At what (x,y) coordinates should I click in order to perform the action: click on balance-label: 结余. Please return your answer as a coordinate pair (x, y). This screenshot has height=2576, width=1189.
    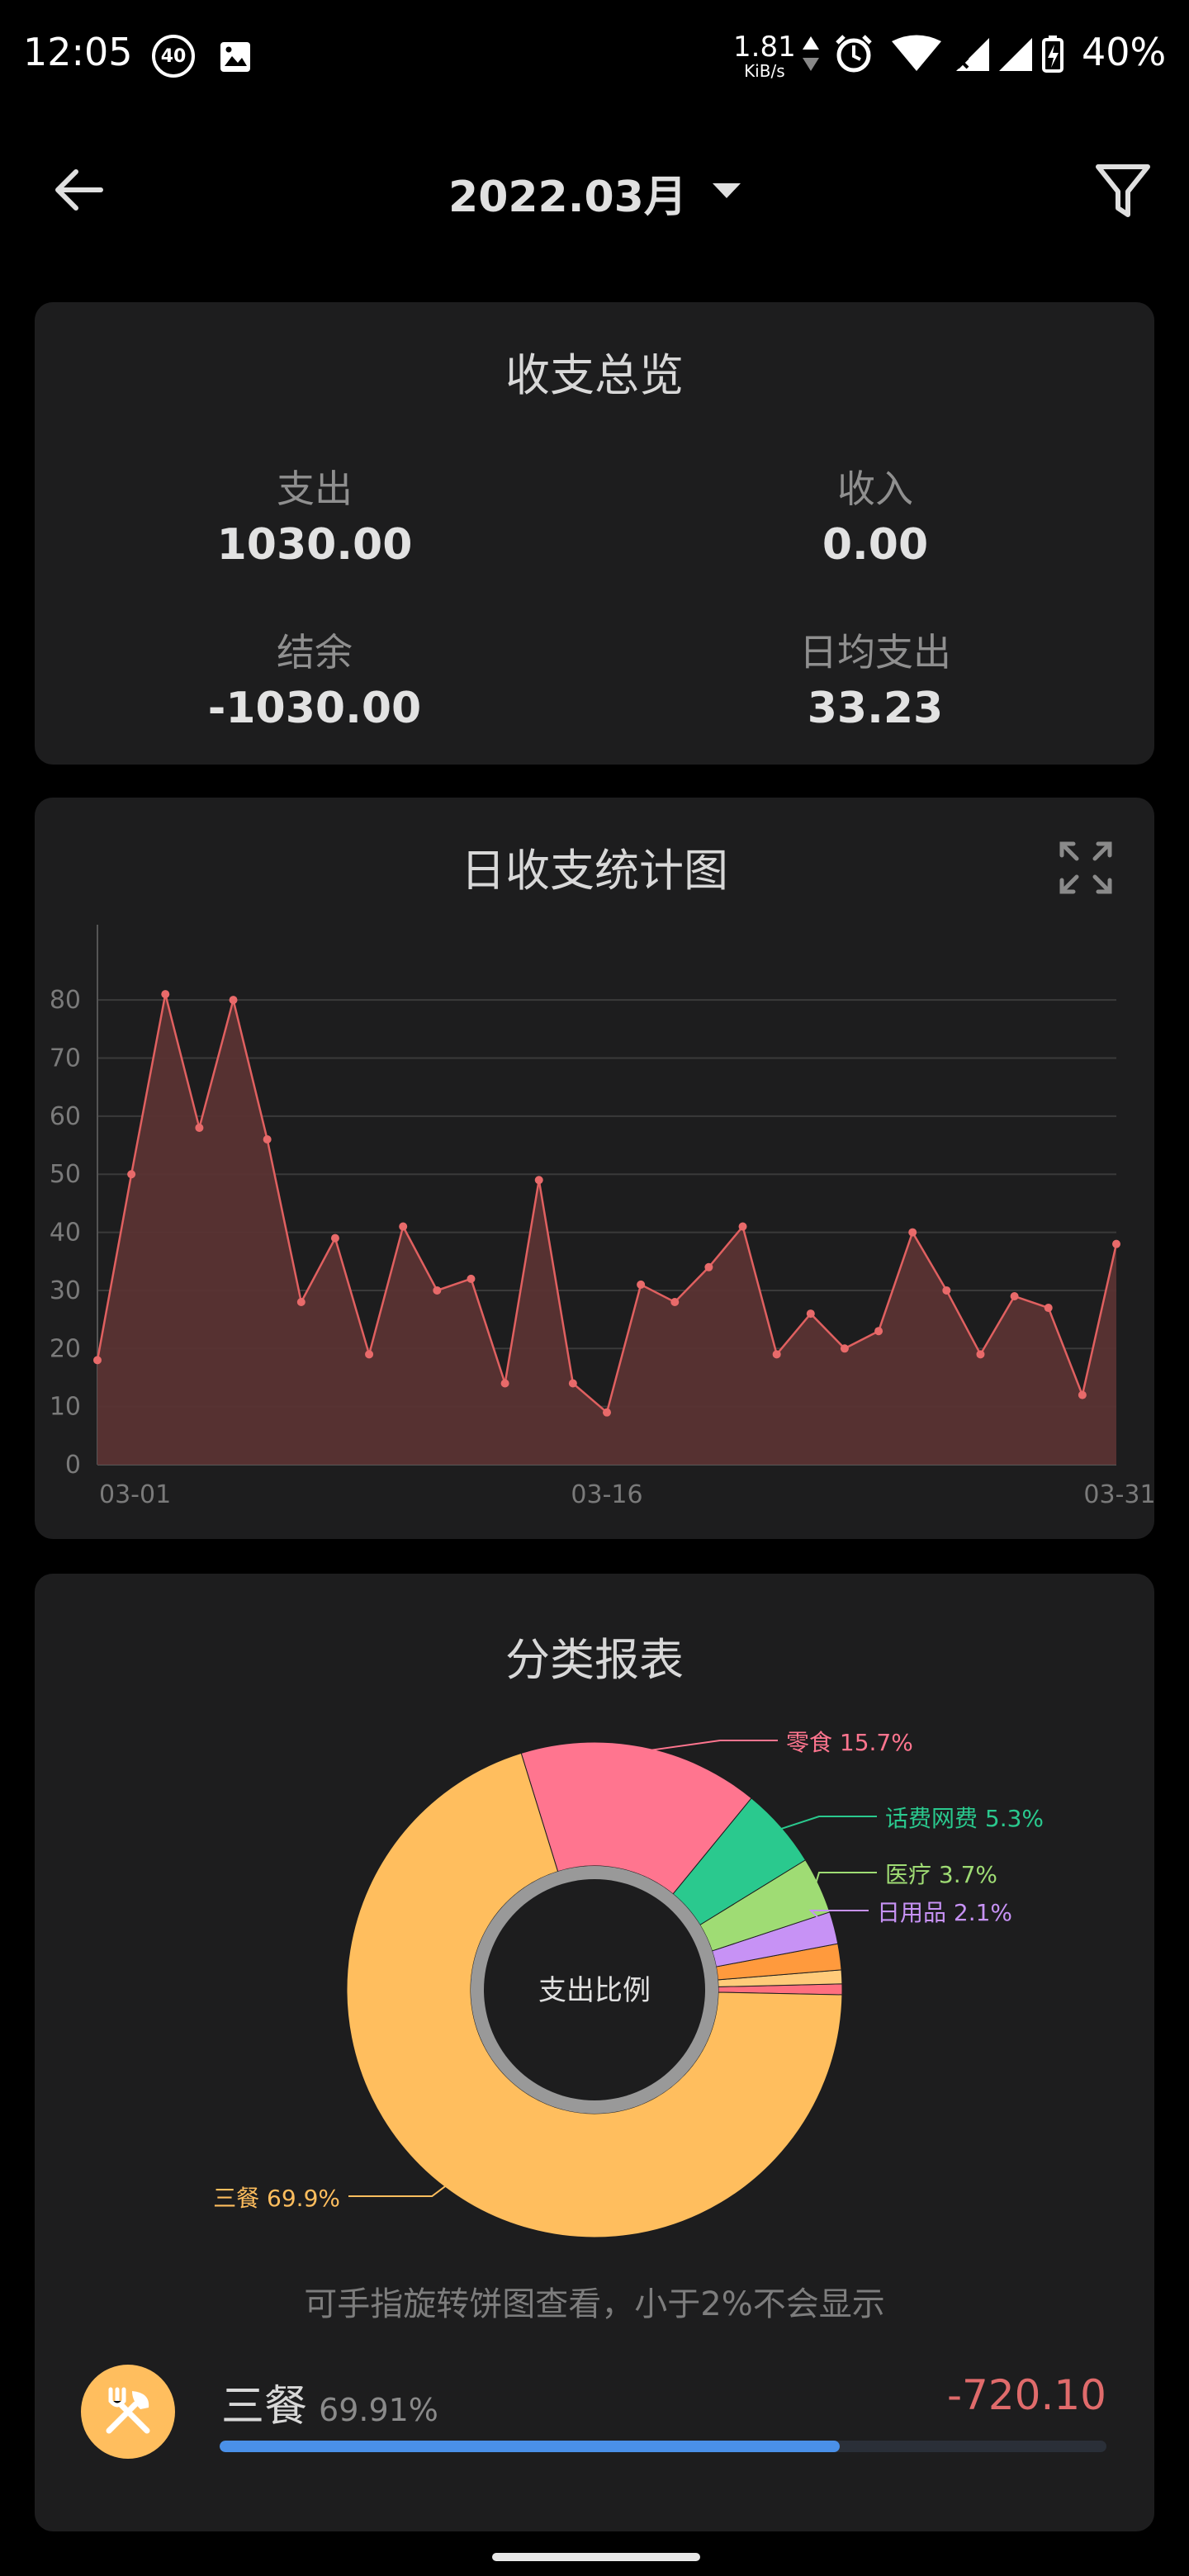
    Looking at the image, I should click on (315, 652).